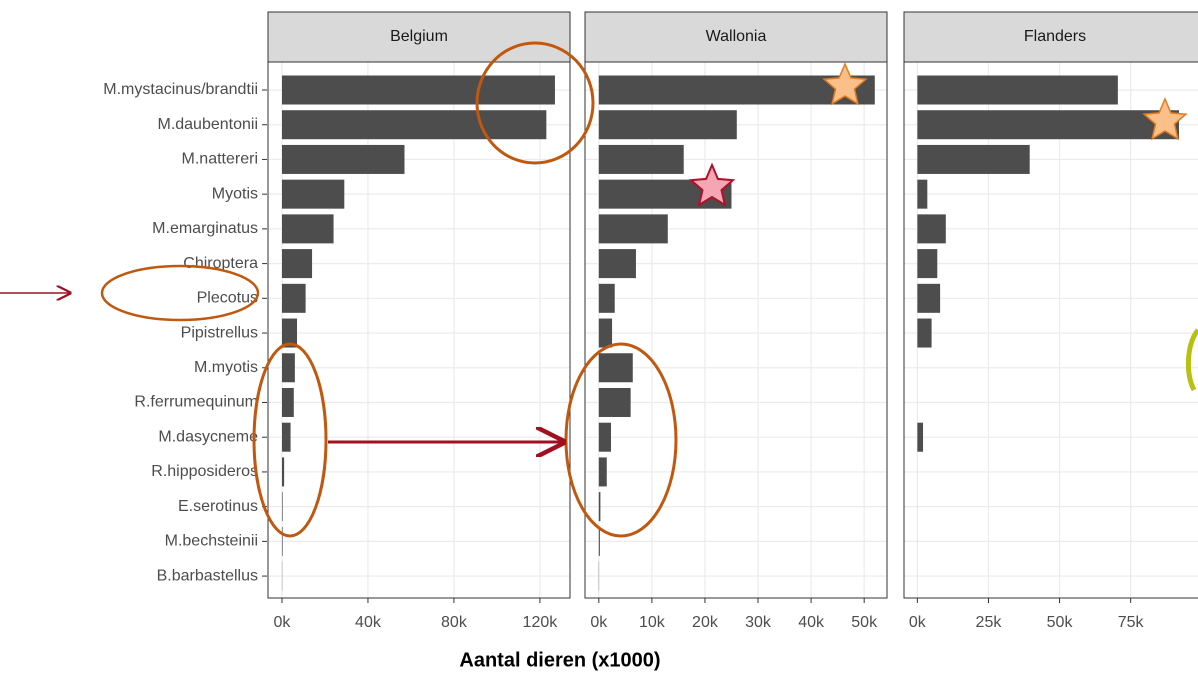  What do you see at coordinates (652, 622) in the screenshot?
I see `x-tick-label: 10k` at bounding box center [652, 622].